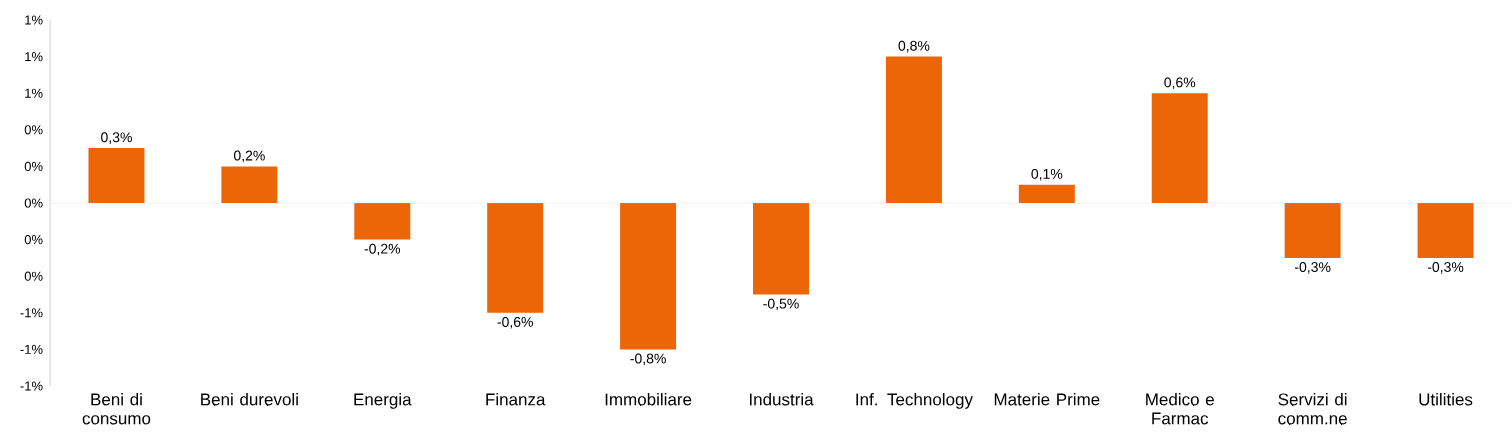  What do you see at coordinates (515, 322) in the screenshot?
I see `data-label: -0,6%` at bounding box center [515, 322].